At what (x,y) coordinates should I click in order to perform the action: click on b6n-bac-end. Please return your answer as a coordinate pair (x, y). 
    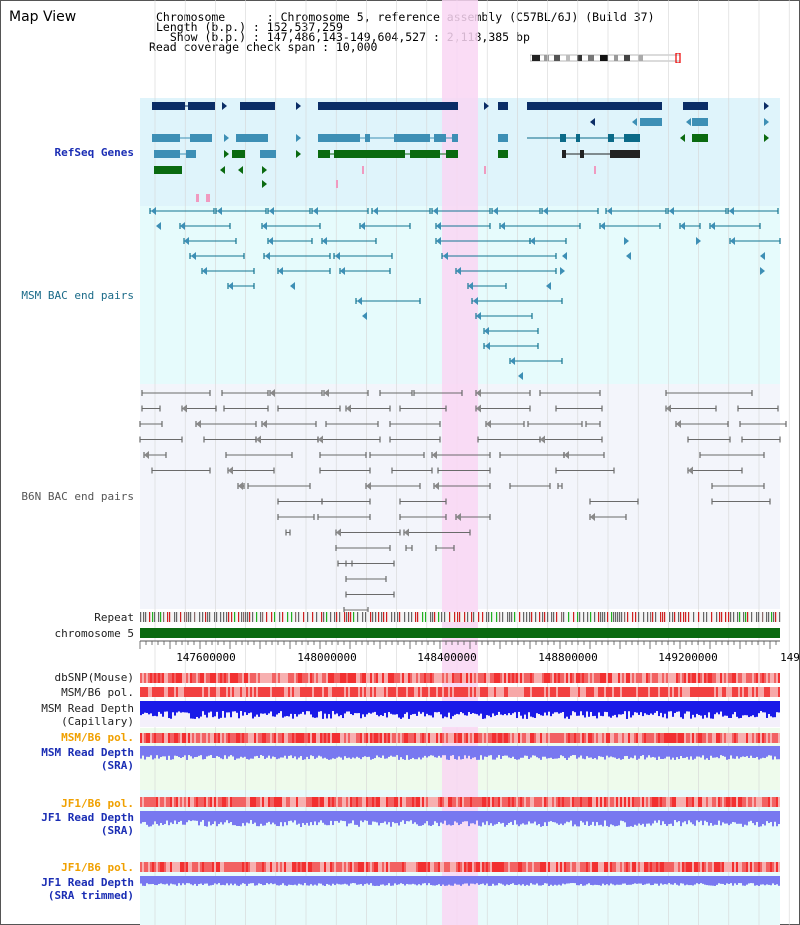
    Looking at the image, I should click on (592, 517).